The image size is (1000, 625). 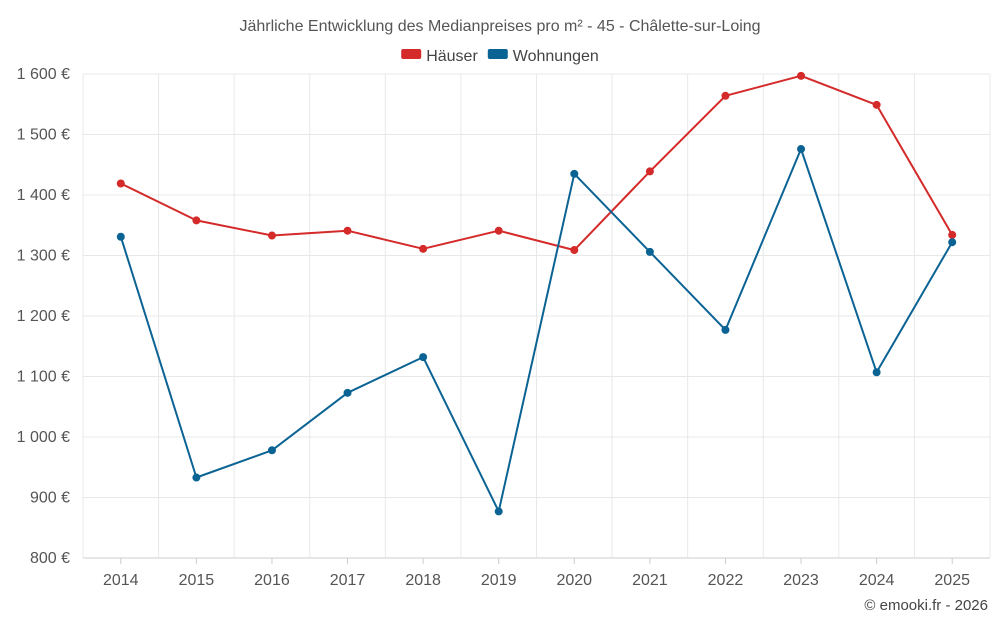 I want to click on y-tick-label: 1 200 €, so click(x=43, y=316).